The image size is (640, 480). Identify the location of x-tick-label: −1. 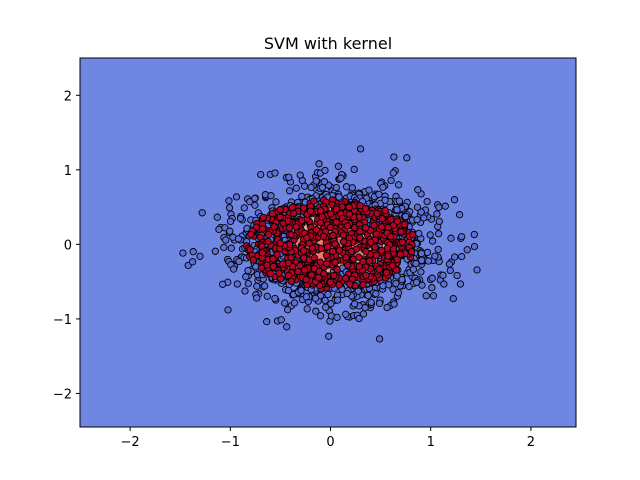
(230, 442).